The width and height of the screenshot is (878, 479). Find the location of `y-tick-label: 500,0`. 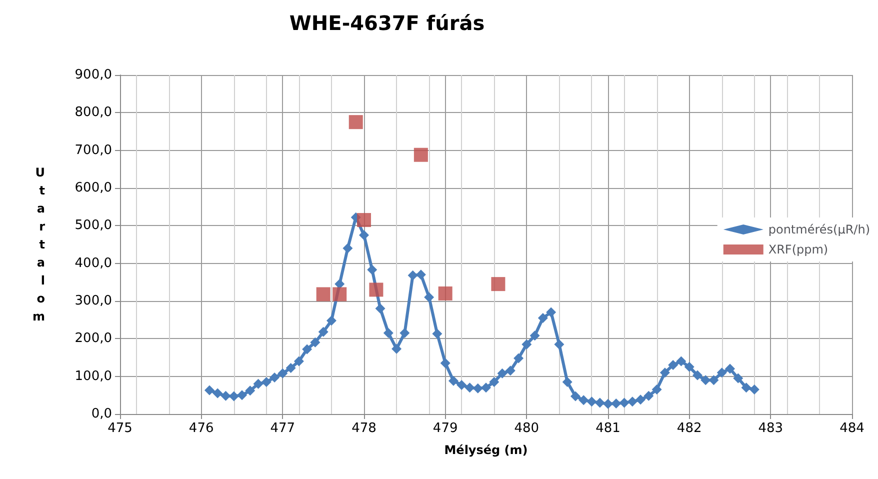

y-tick-label: 500,0 is located at coordinates (93, 226).